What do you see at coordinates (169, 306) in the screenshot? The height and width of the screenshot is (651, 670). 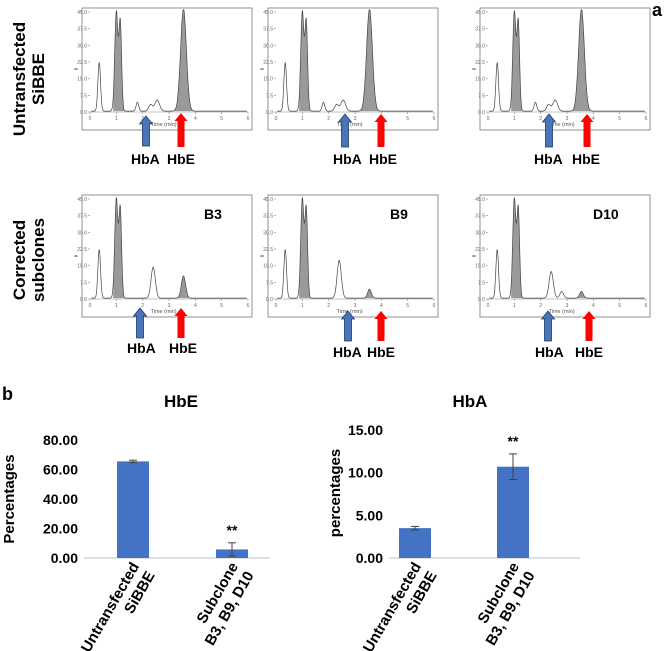 I see `x-tick-label: 3` at bounding box center [169, 306].